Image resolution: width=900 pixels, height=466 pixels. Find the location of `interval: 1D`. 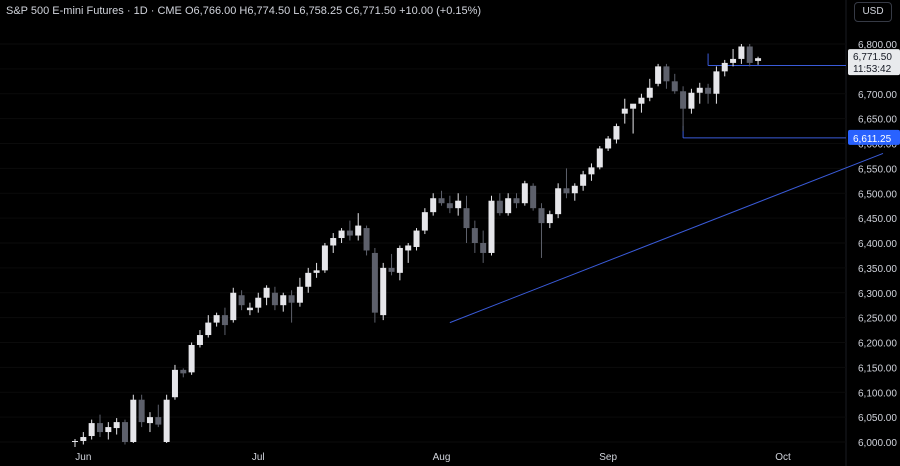

interval: 1D is located at coordinates (140, 11).